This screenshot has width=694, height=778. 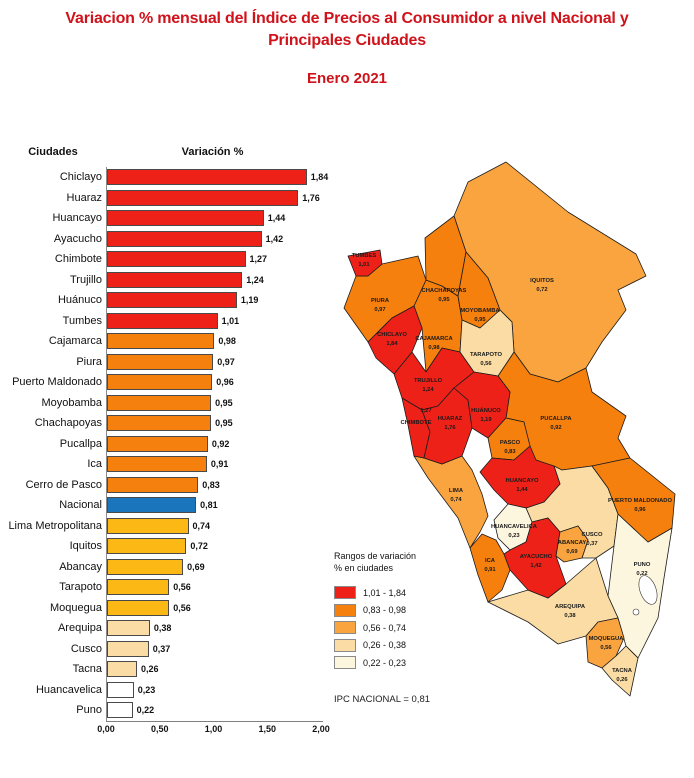 I want to click on bar-value: 0,38, so click(x=162, y=628).